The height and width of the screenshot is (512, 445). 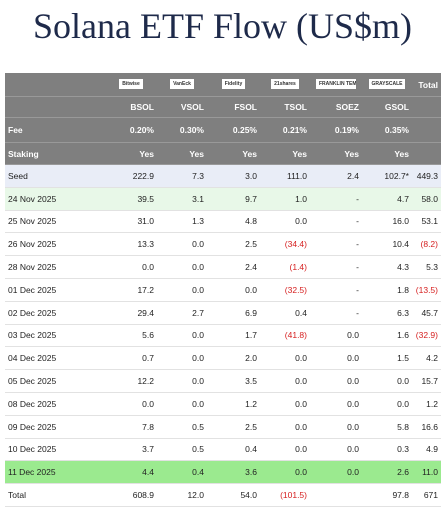 I want to click on staking-label: Staking, so click(x=55, y=153).